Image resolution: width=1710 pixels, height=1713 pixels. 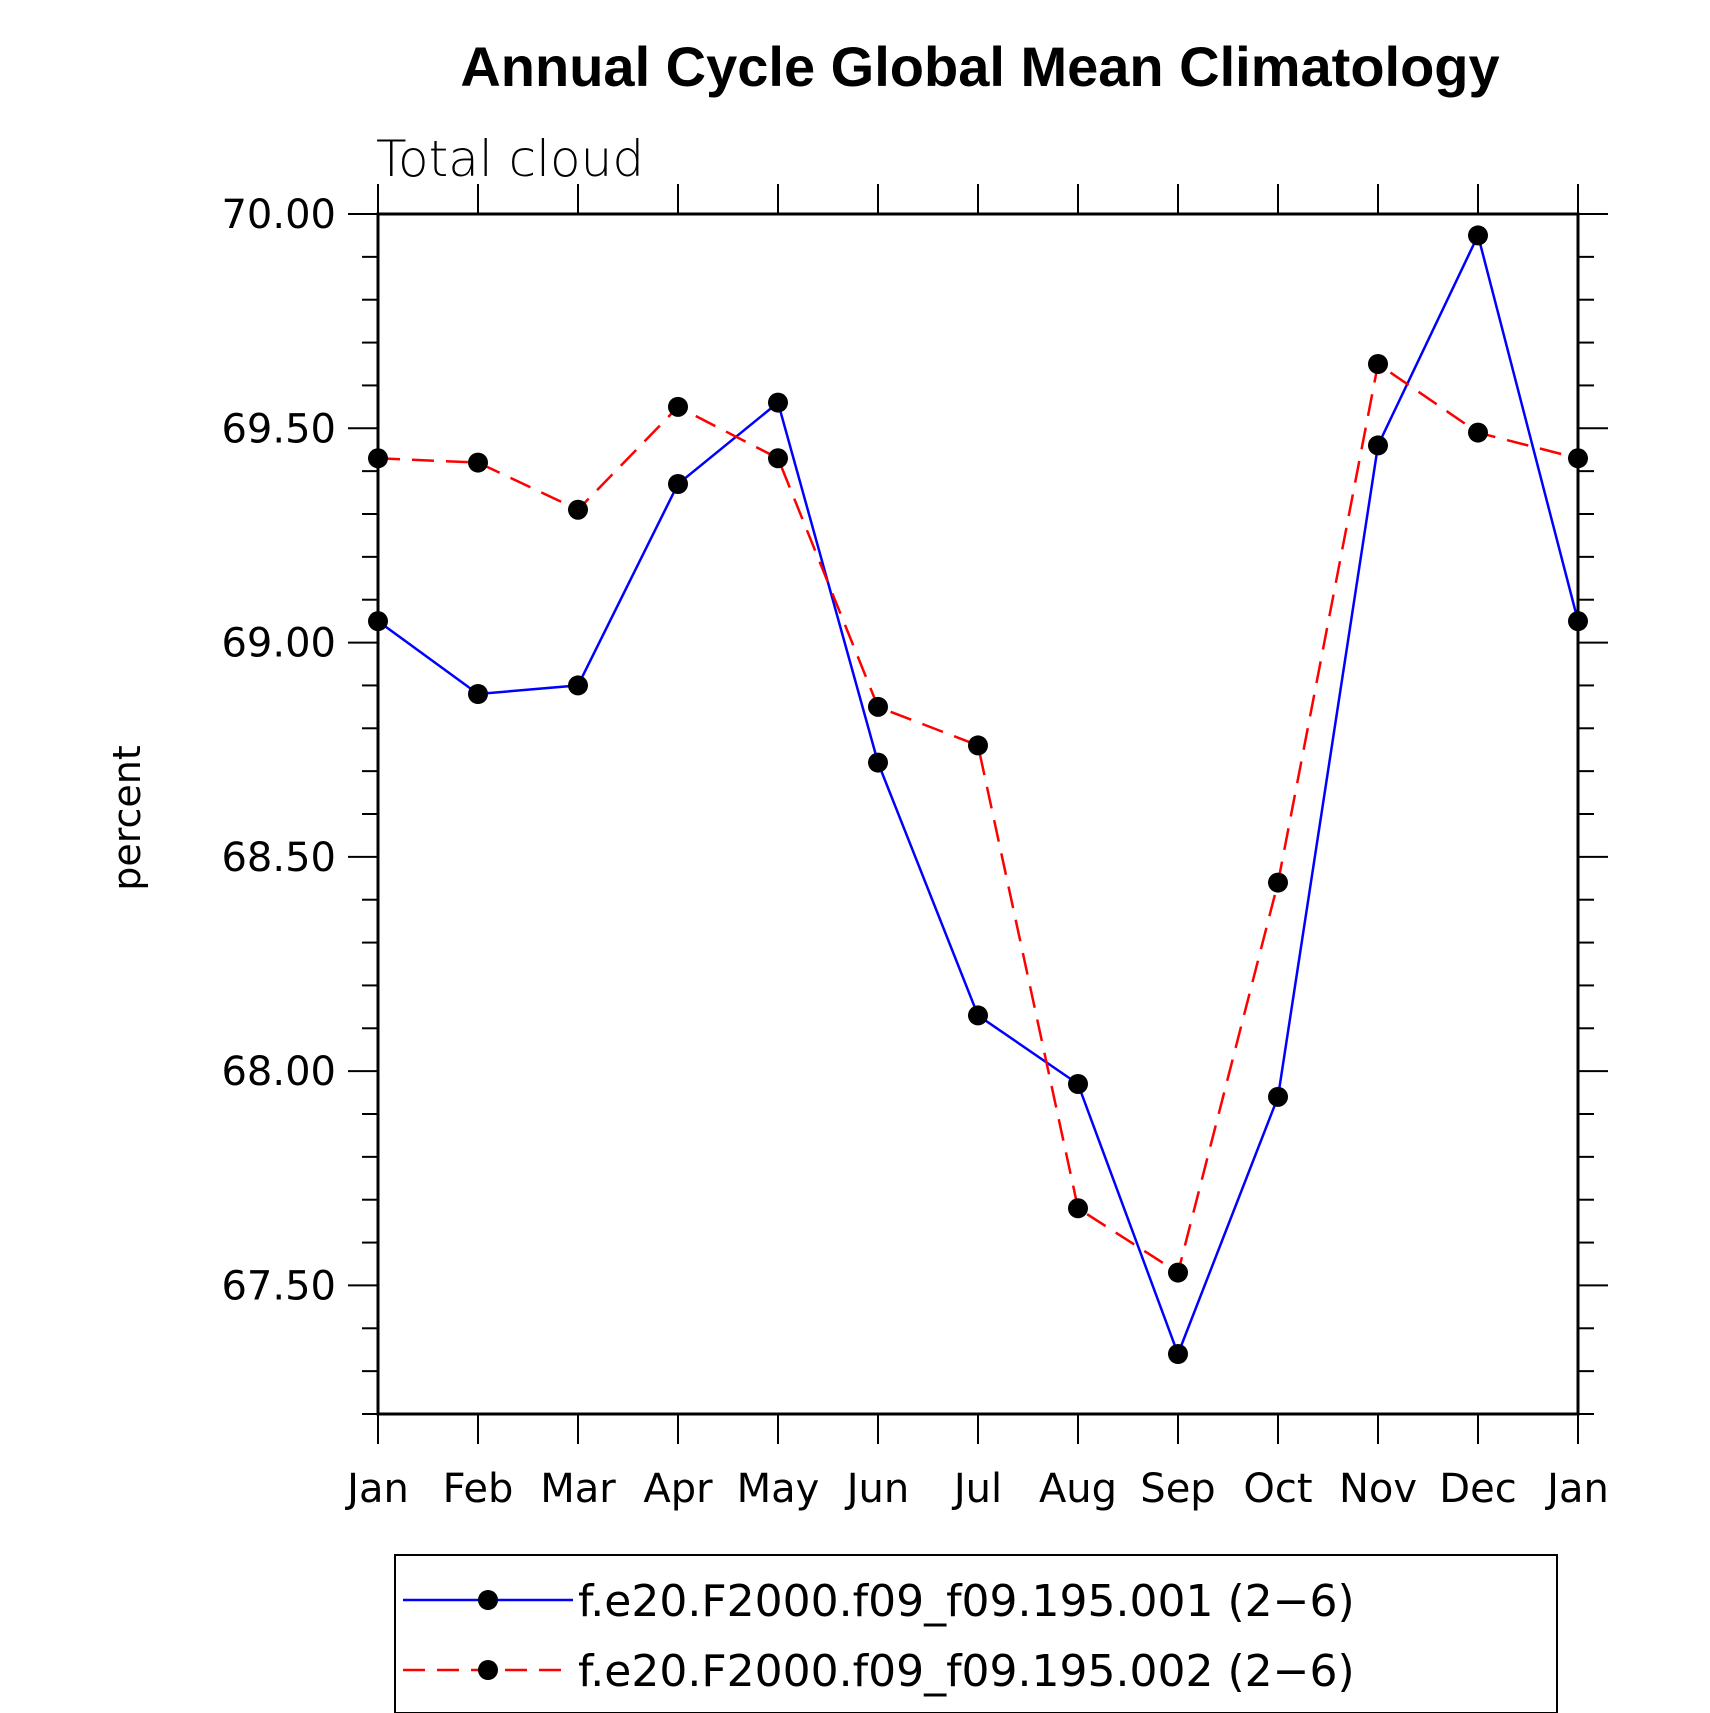 I want to click on legend-label-series-1: f.e20.F2000.f09_f09.195.001 (2−6), so click(x=966, y=1601).